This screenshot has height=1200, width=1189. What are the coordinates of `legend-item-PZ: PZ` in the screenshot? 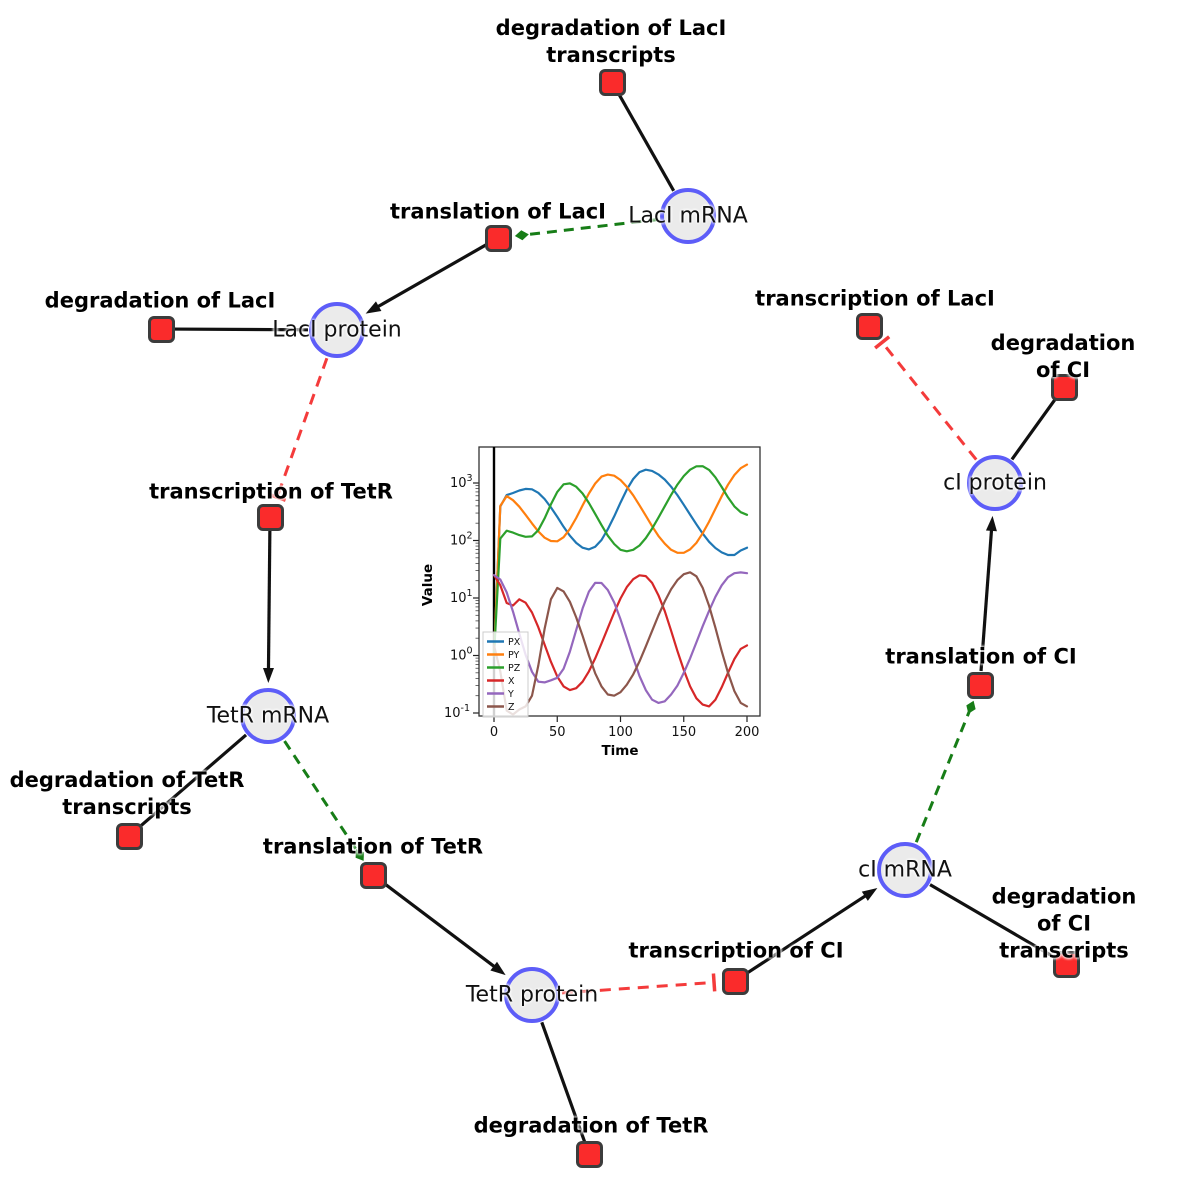 It's located at (514, 668).